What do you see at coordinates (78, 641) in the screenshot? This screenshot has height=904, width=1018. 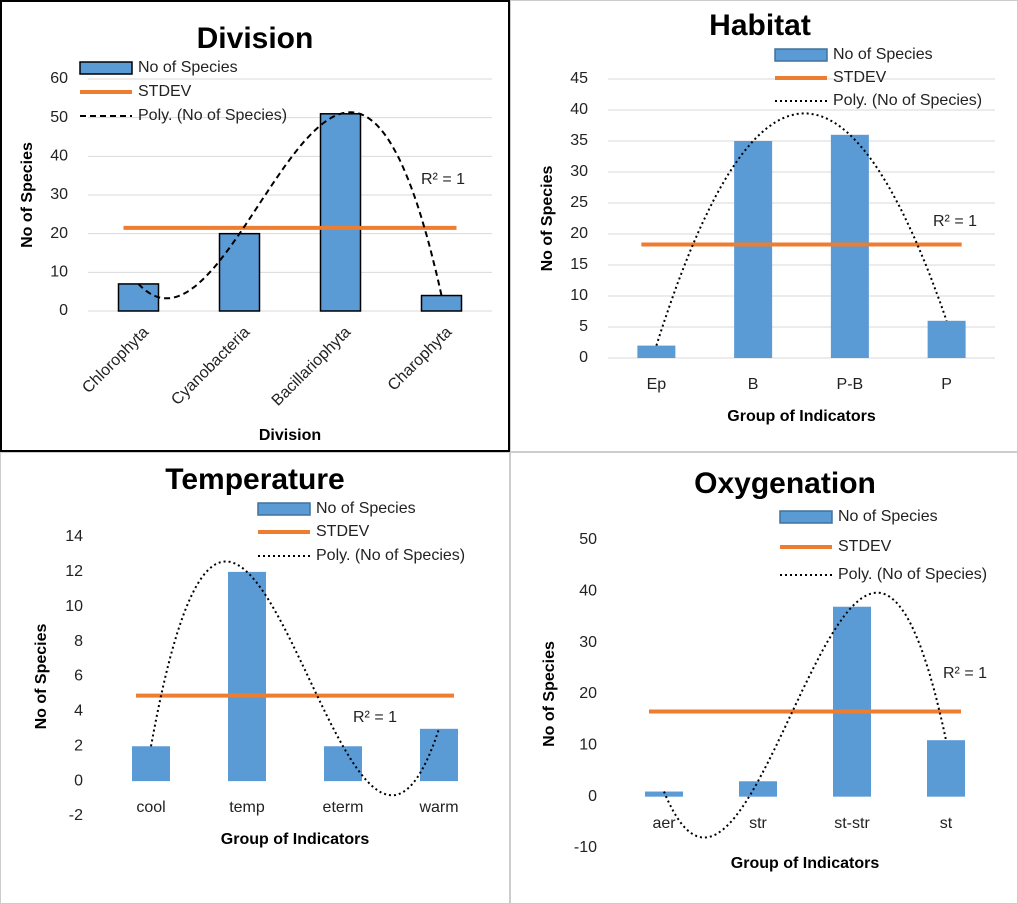 I see `y-tick-label: 8` at bounding box center [78, 641].